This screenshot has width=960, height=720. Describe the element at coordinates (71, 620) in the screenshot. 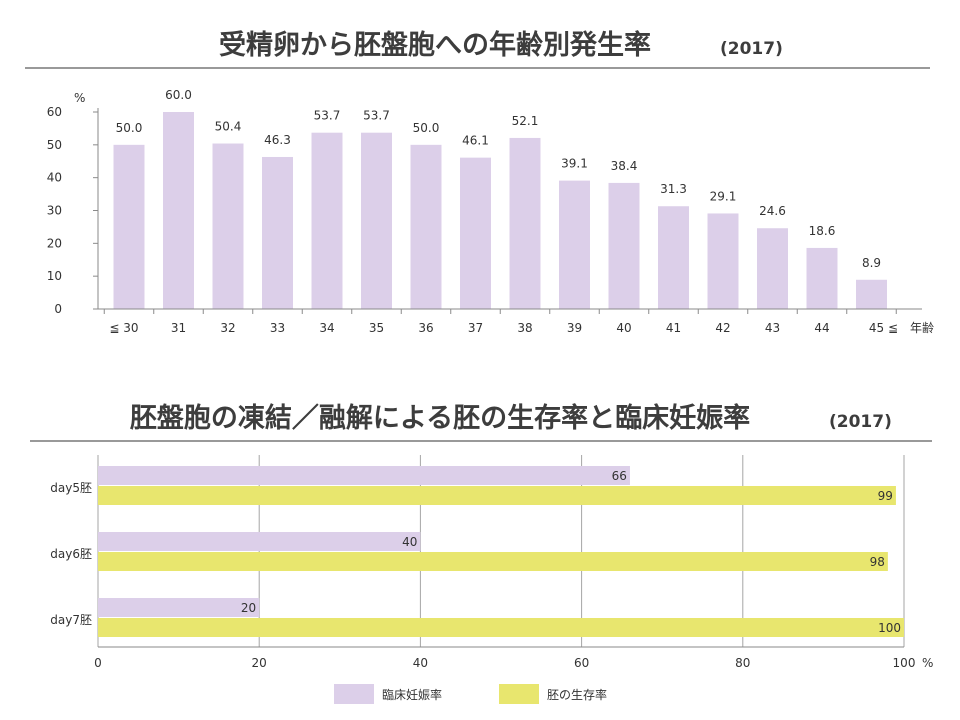

I see `chart2-category-label: day7胚` at that location.